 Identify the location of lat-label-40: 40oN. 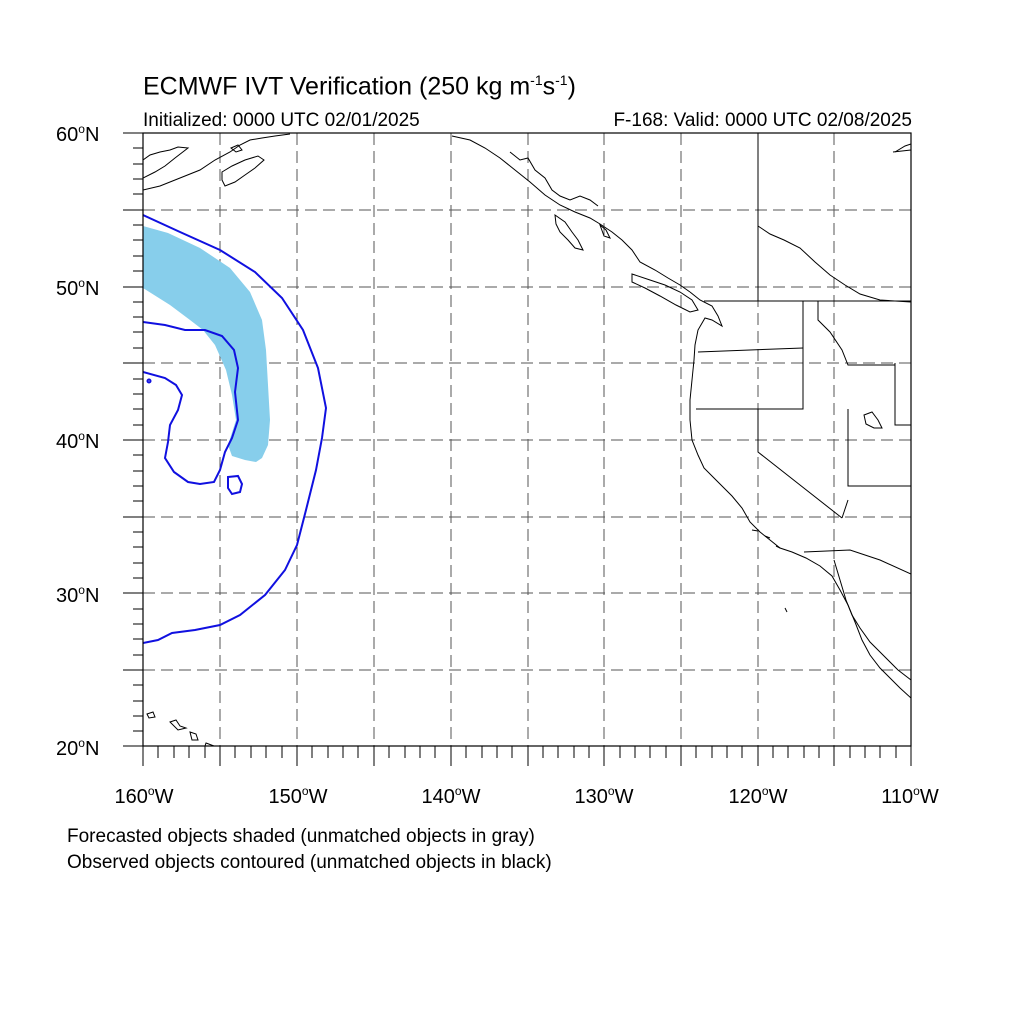
(78, 441).